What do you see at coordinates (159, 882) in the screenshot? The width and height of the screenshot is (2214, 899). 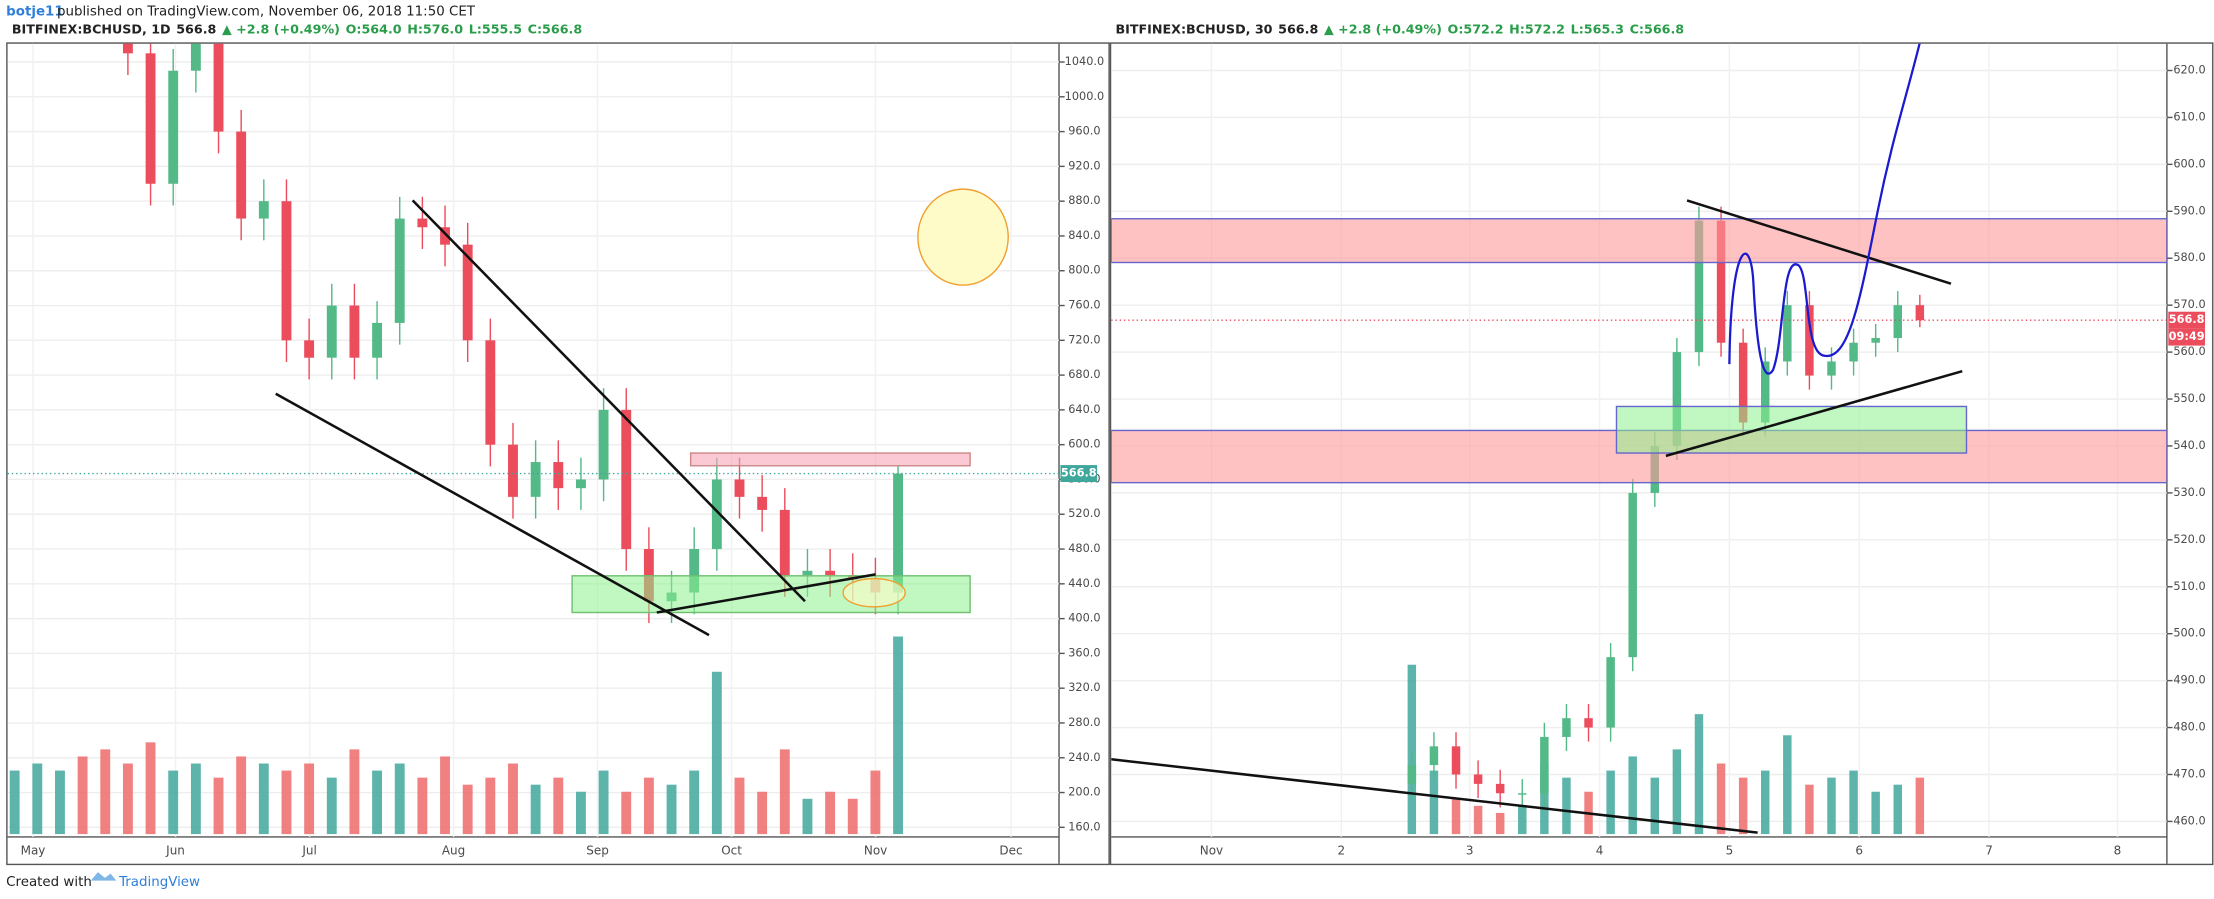 I see `footer-brand: TradingView` at bounding box center [159, 882].